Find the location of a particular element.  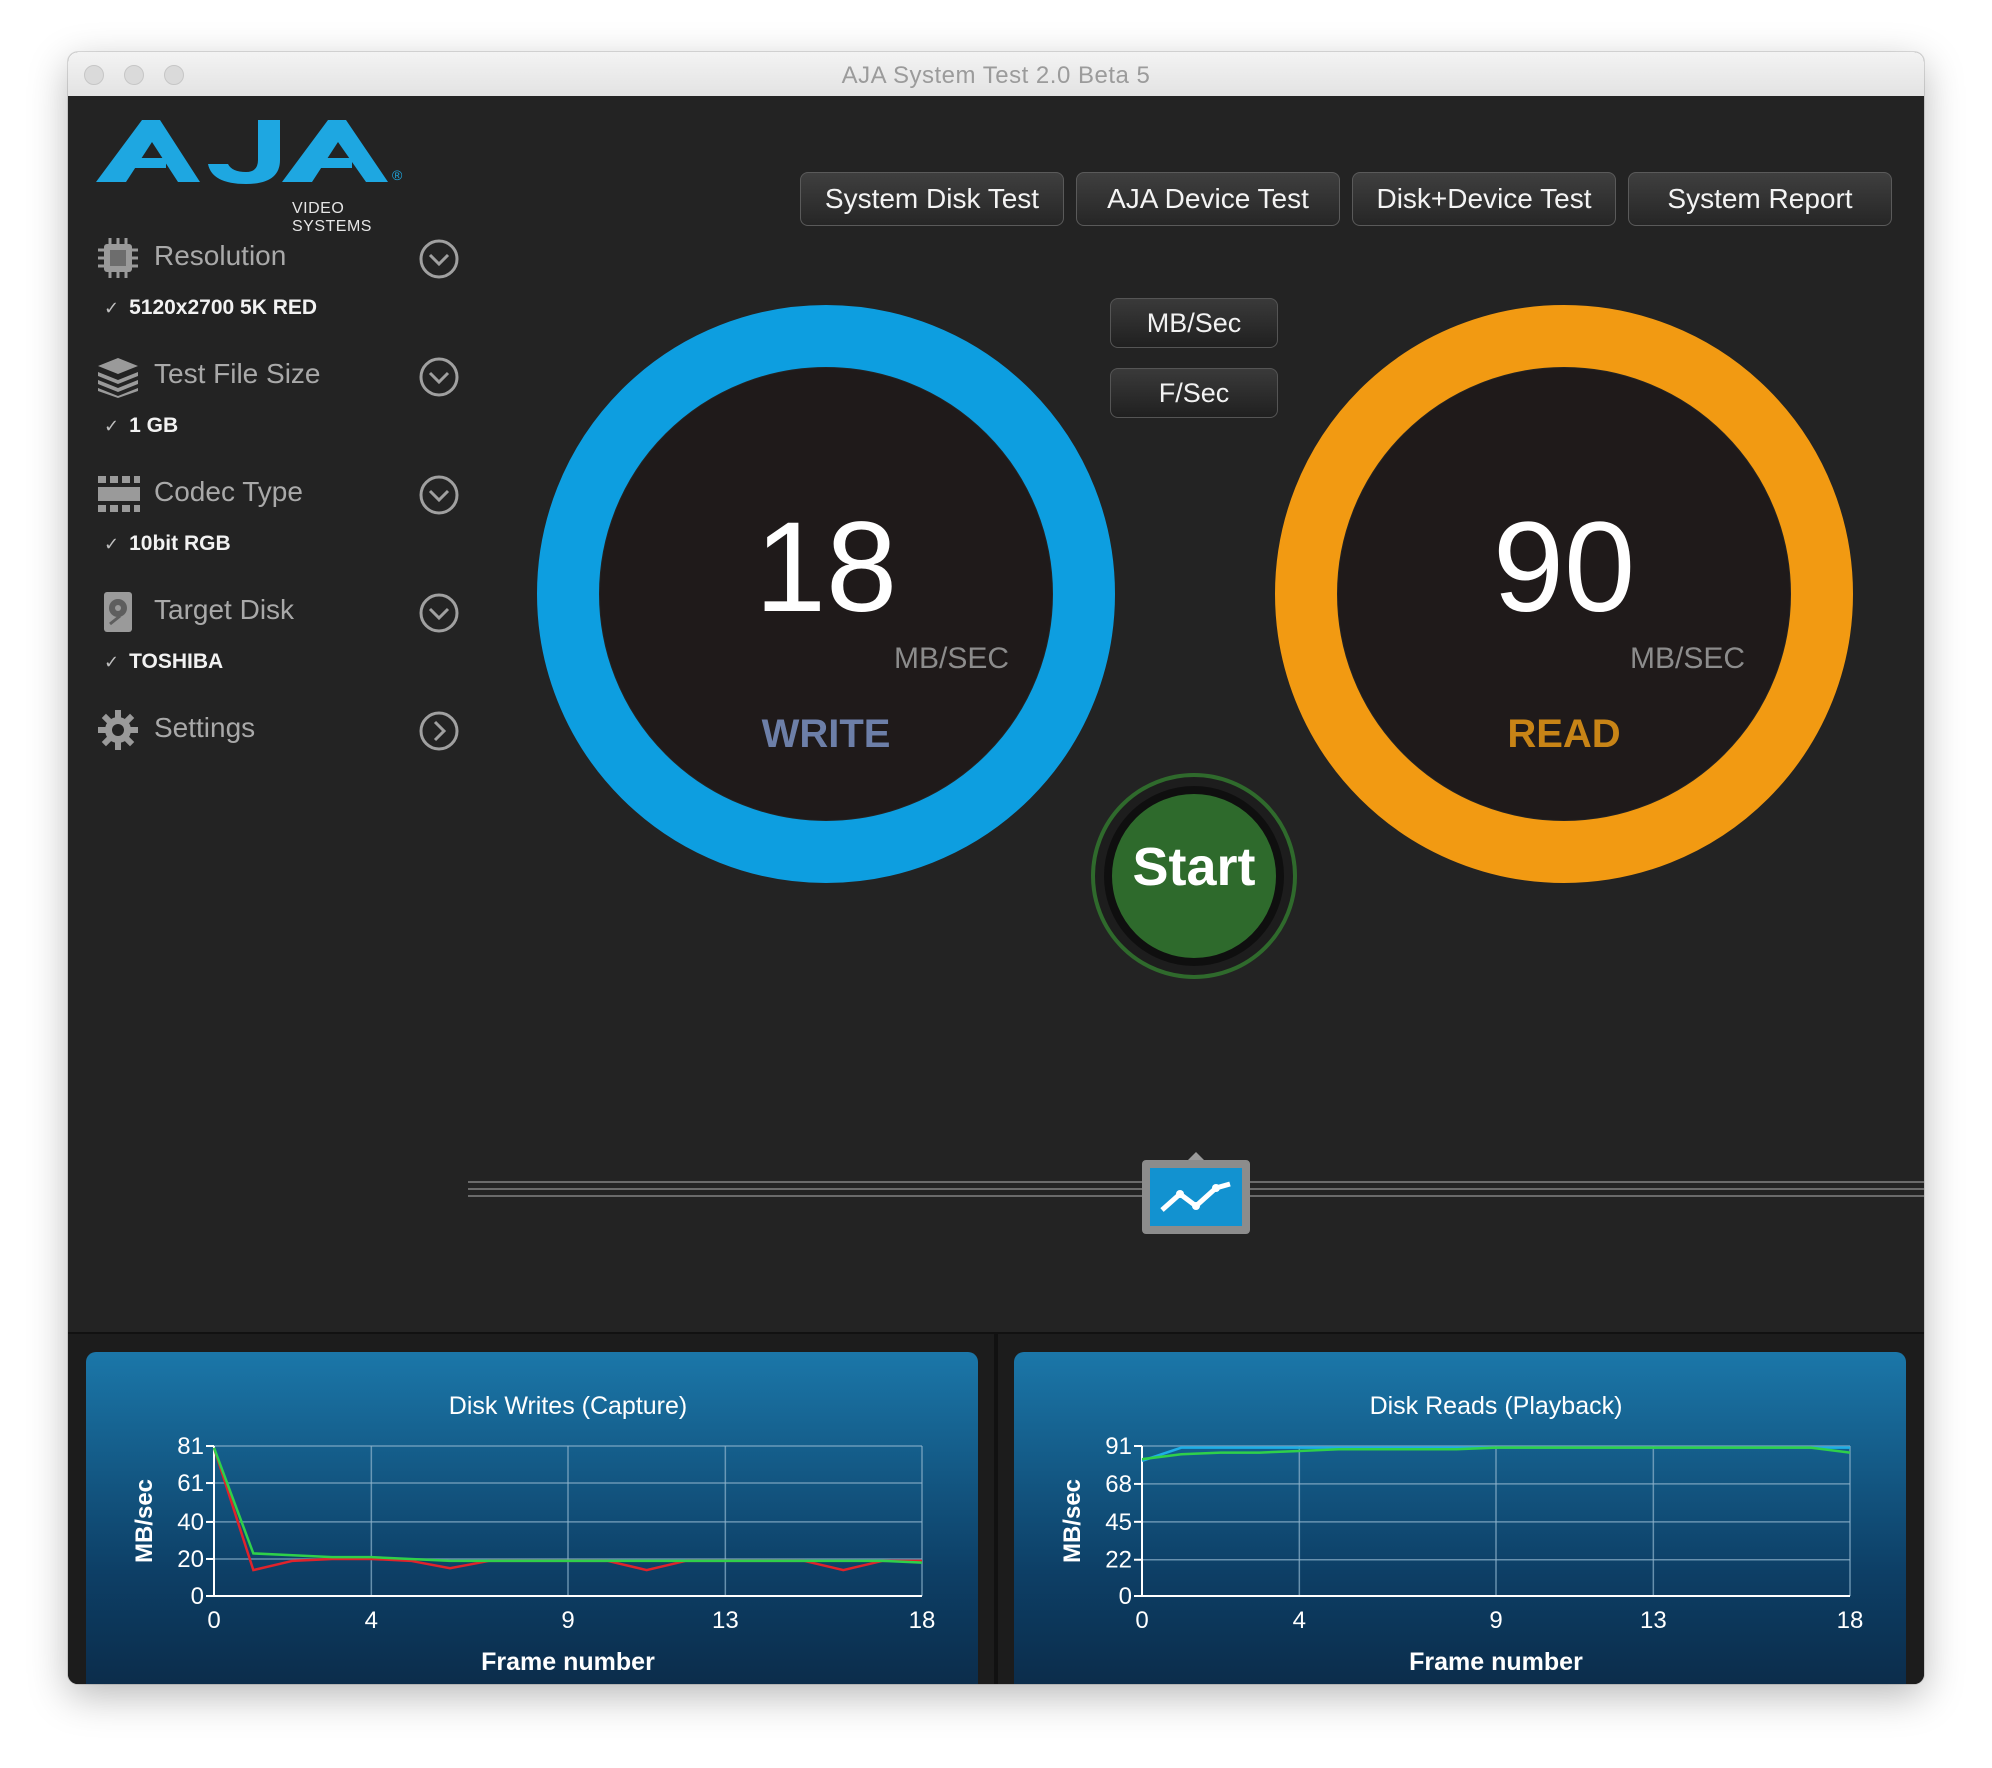

target-disk-value: ✓ TOSHIBA is located at coordinates (163, 662).